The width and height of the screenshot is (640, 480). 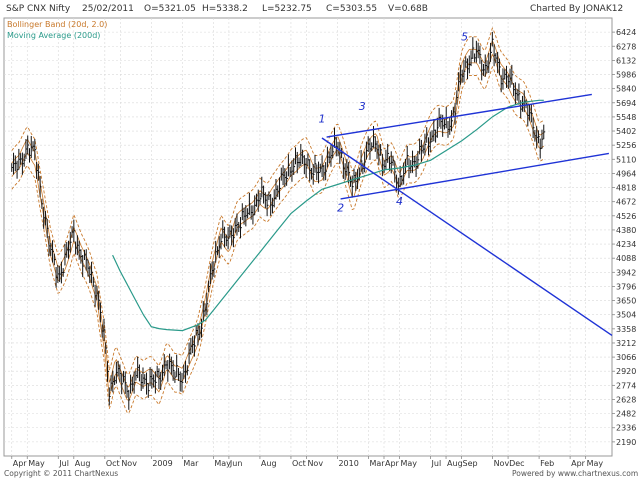 I want to click on y-tick-label: 3212, so click(x=626, y=343).